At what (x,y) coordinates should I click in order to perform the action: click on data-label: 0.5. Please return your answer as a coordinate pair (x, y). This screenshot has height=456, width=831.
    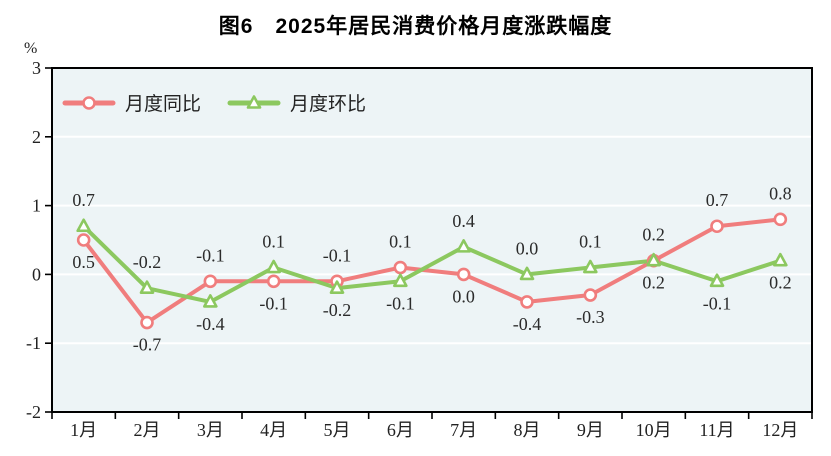
    Looking at the image, I should click on (83, 262).